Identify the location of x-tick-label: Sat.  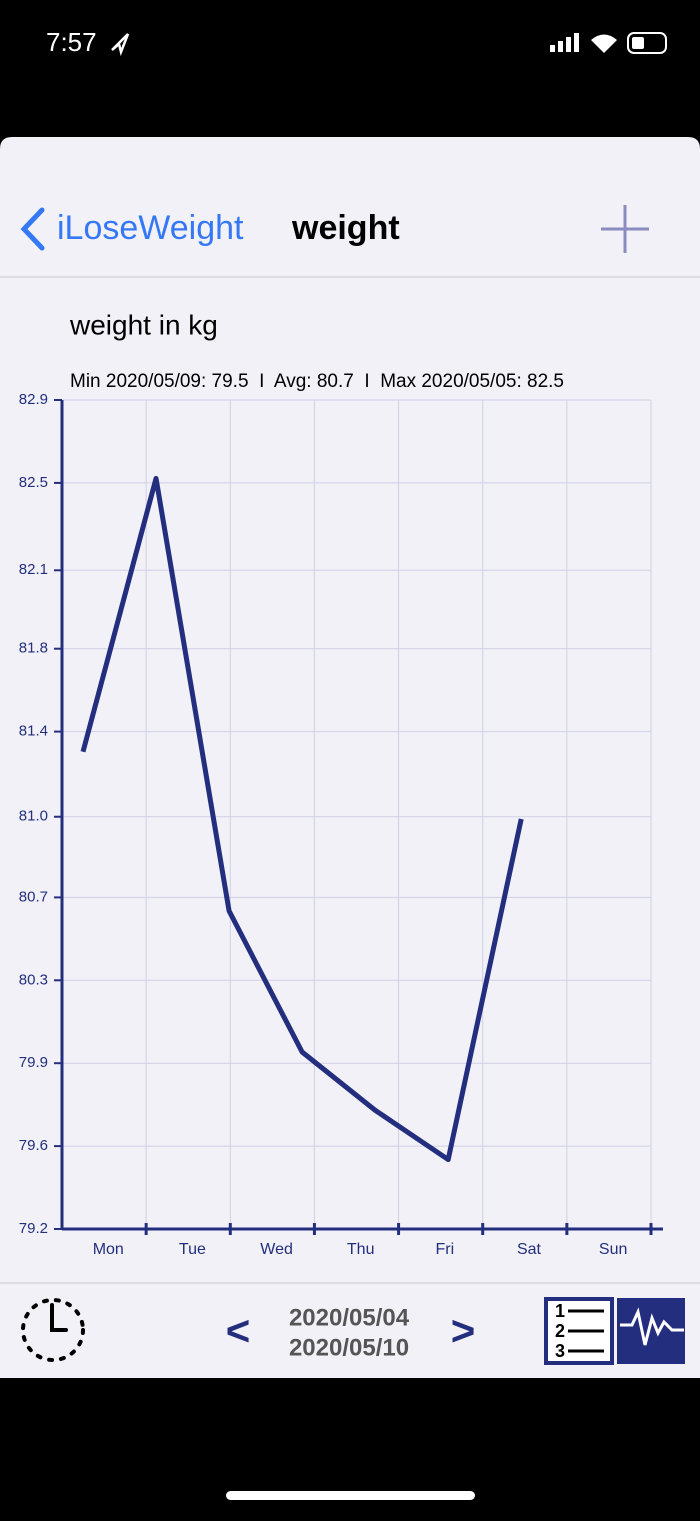
(529, 1249).